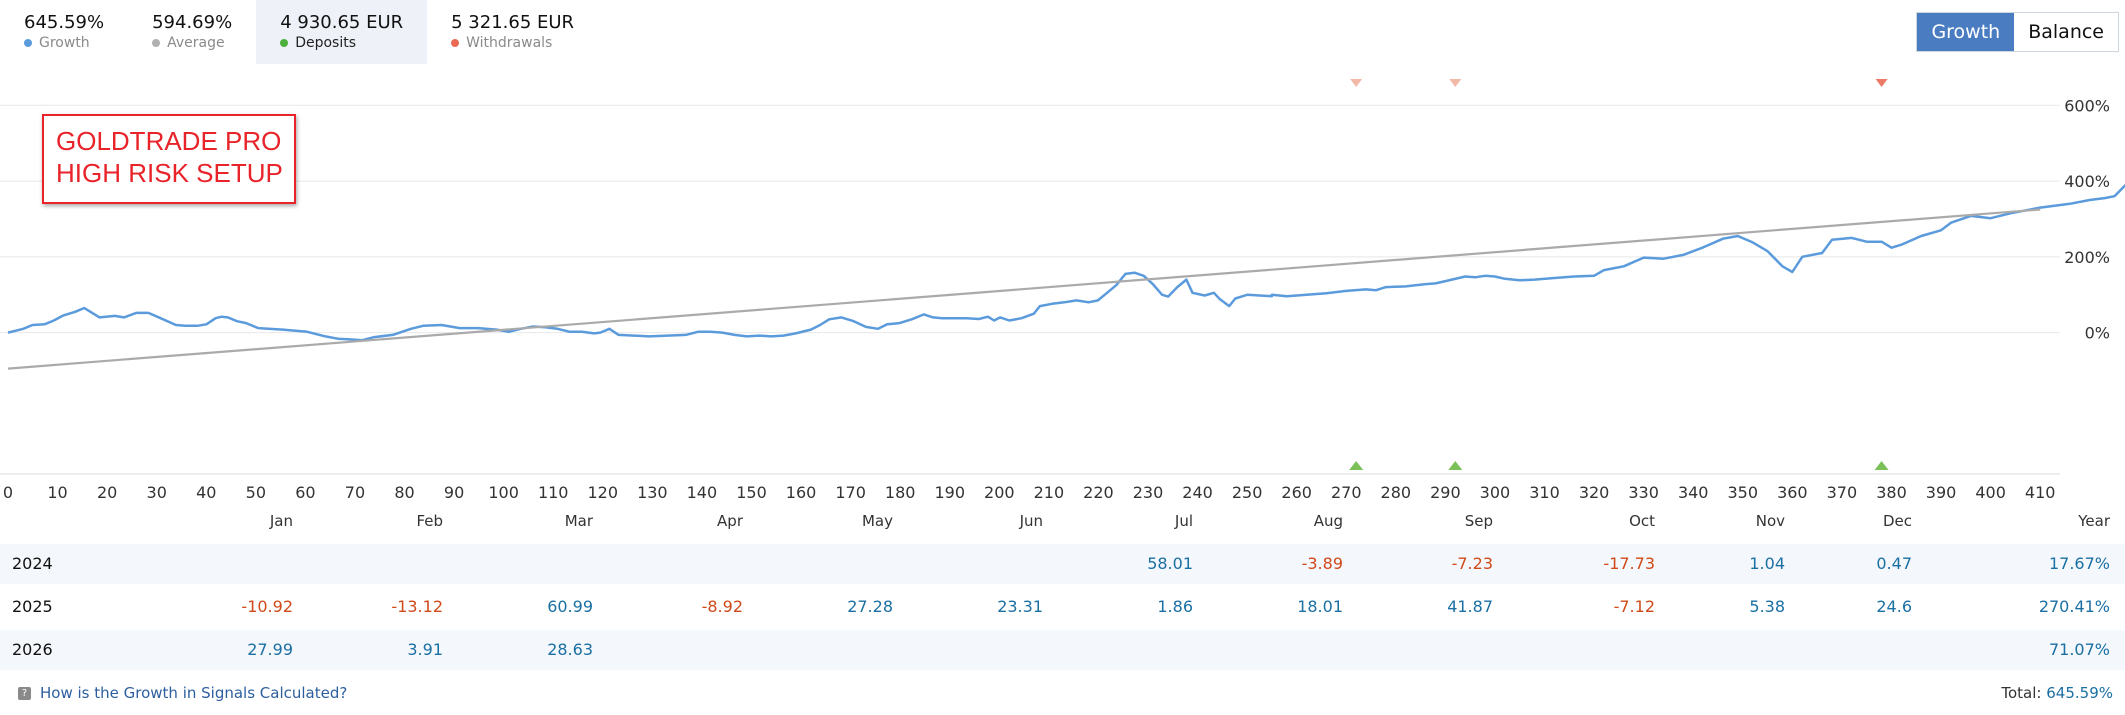  I want to click on stat-withdrawals-value: 5 321.65 EUR, so click(513, 22).